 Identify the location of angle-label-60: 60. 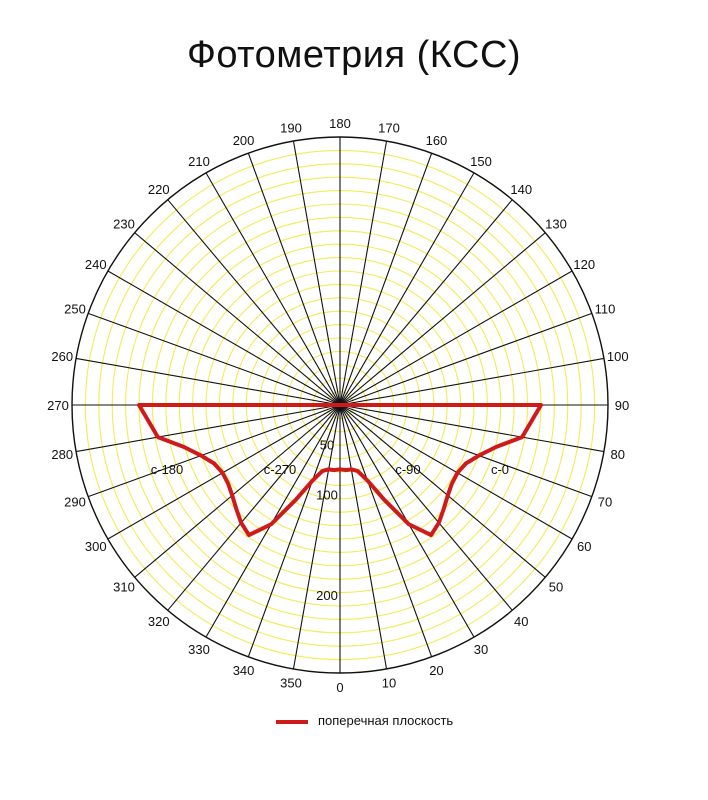
(584, 546).